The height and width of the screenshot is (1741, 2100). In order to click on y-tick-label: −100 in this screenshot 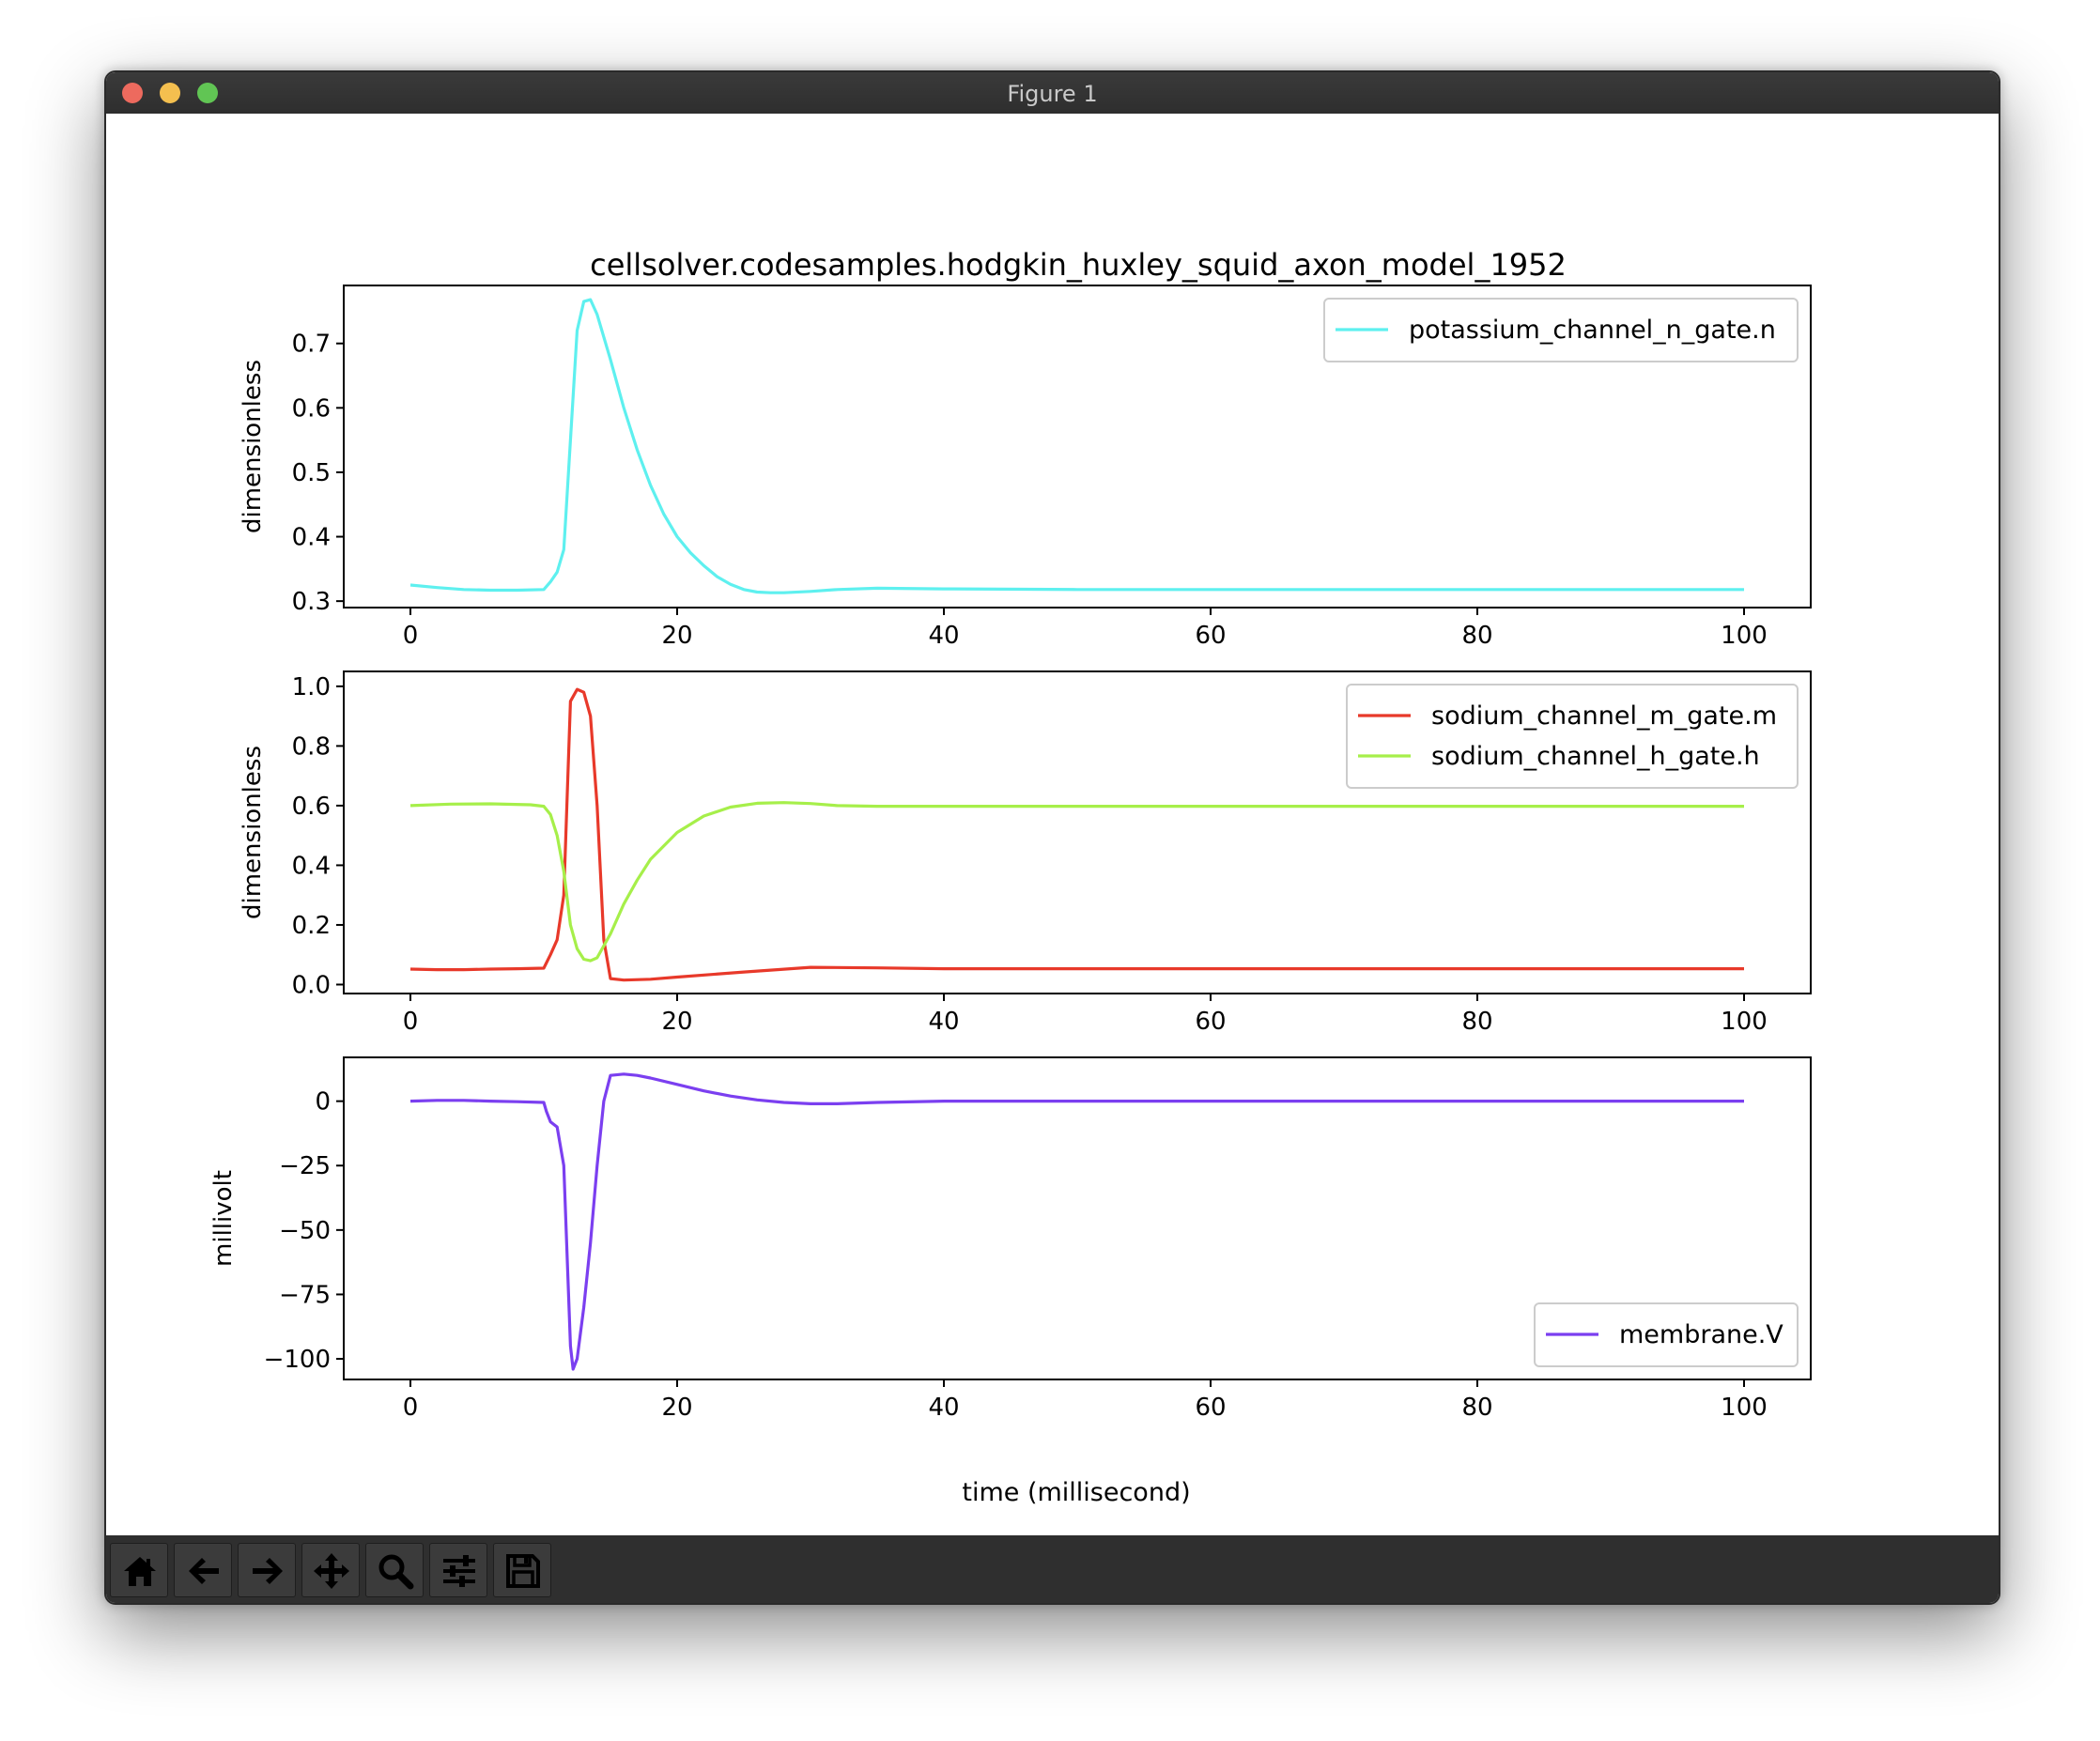, I will do `click(297, 1360)`.